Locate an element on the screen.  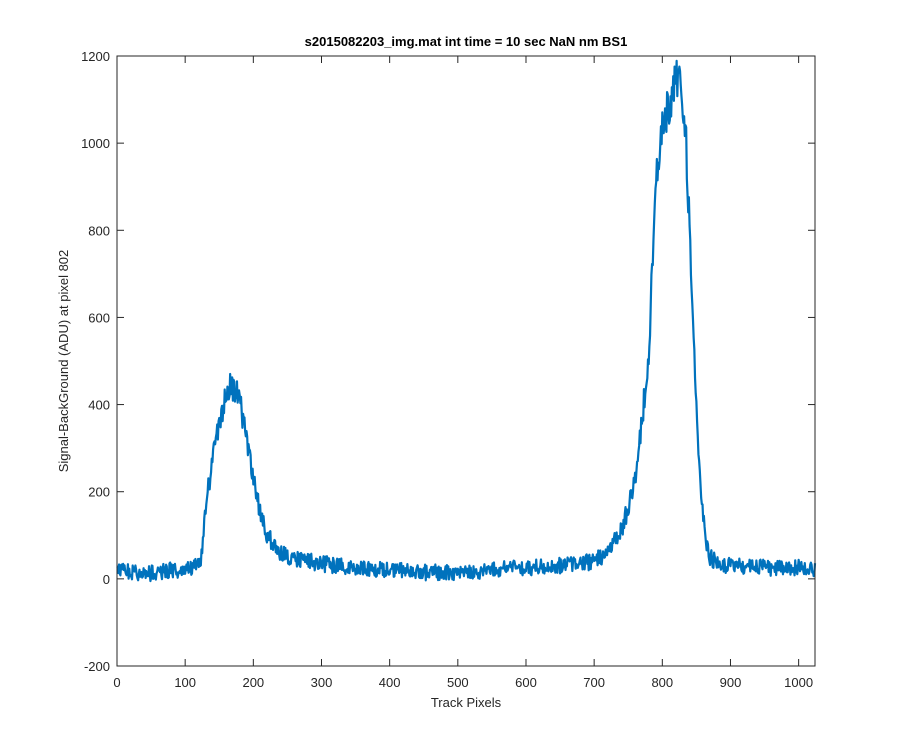
x-tick-label: 500 is located at coordinates (458, 682).